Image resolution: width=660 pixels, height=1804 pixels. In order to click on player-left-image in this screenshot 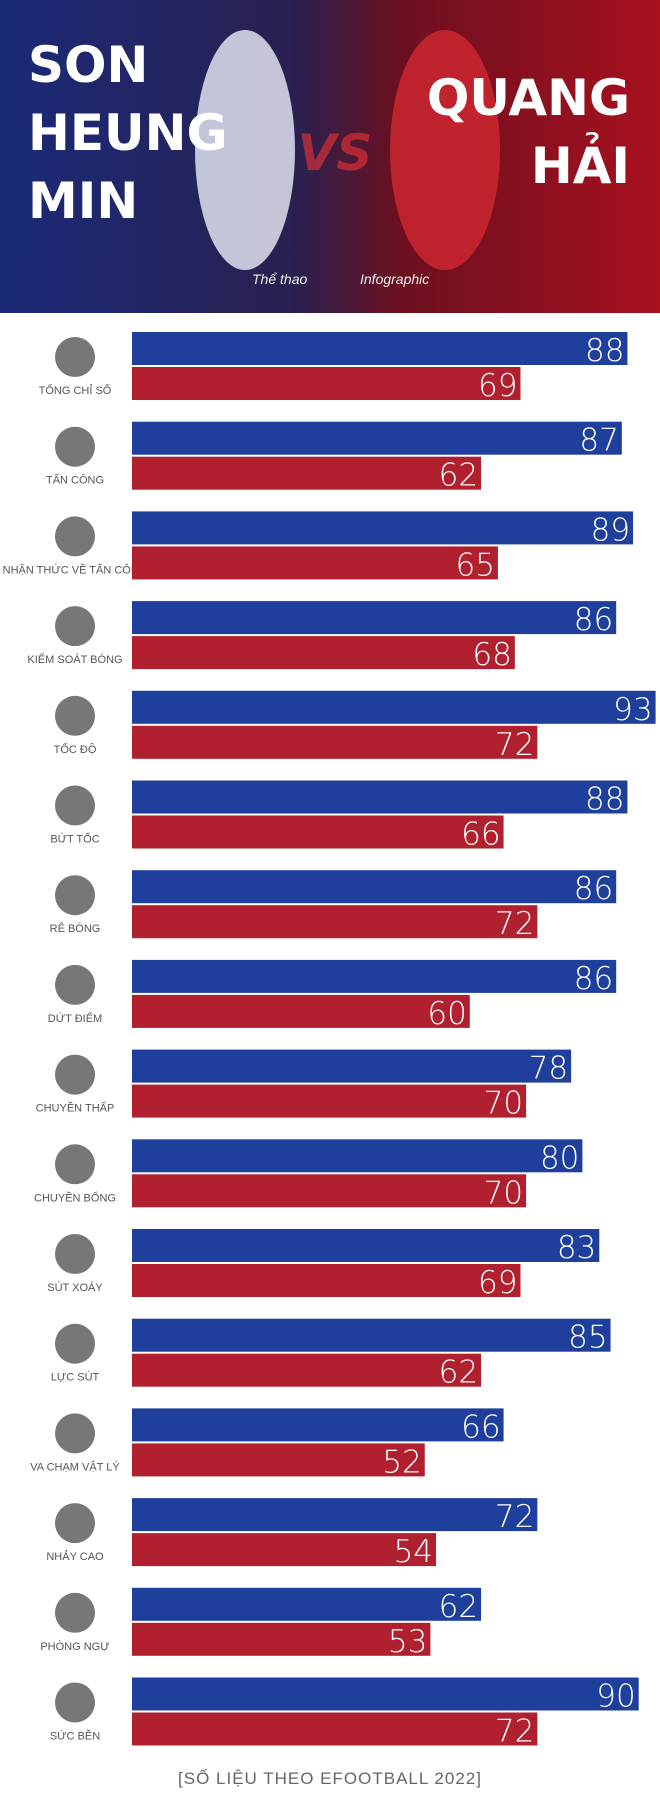, I will do `click(245, 150)`.